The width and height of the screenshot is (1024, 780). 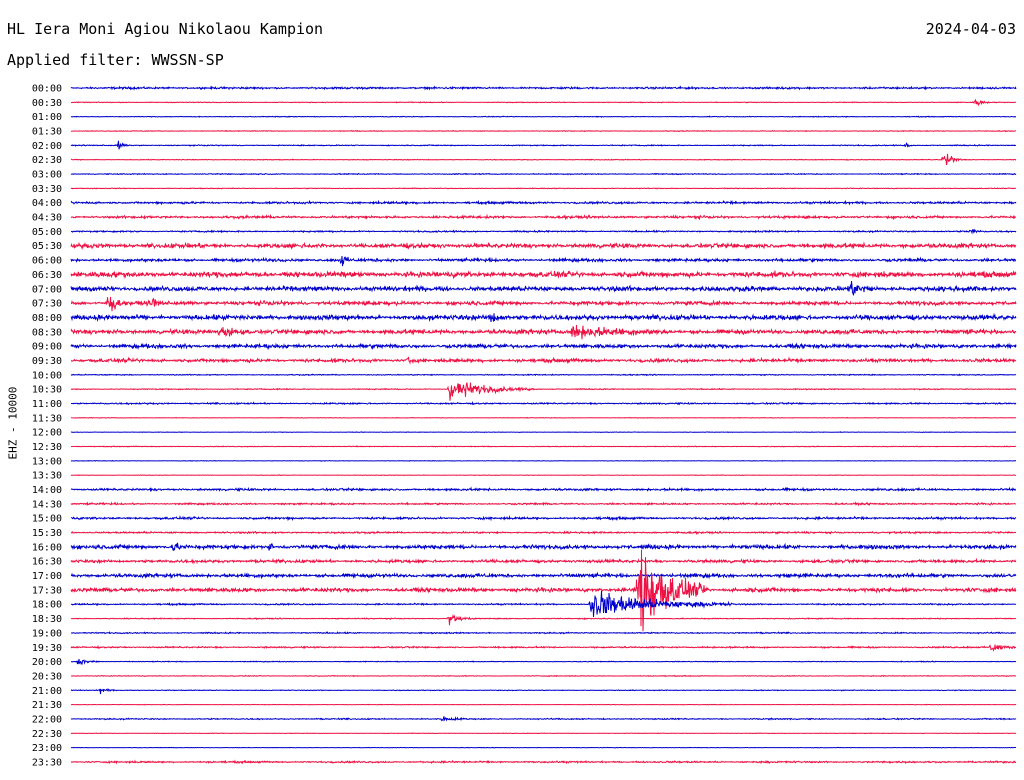 I want to click on row-time-label: 21:30, so click(x=47, y=705).